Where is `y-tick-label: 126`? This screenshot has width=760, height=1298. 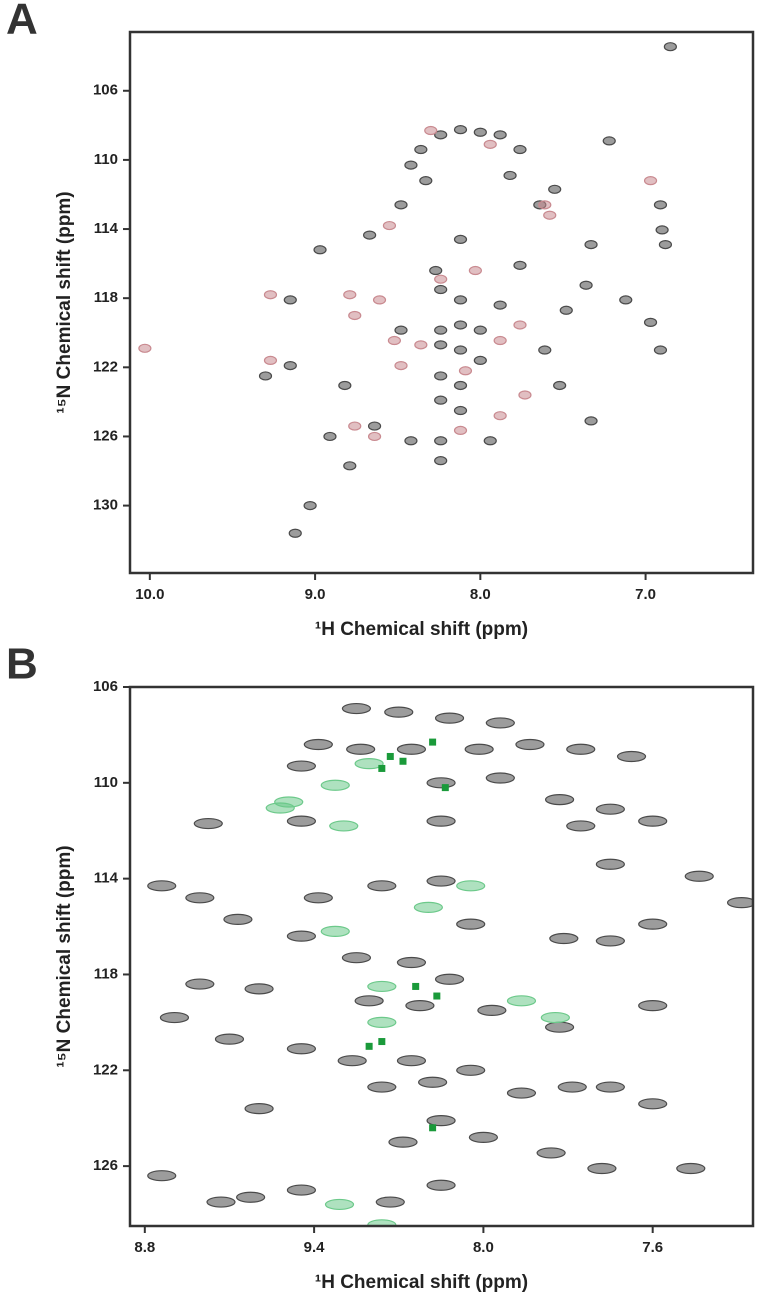 y-tick-label: 126 is located at coordinates (105, 1165).